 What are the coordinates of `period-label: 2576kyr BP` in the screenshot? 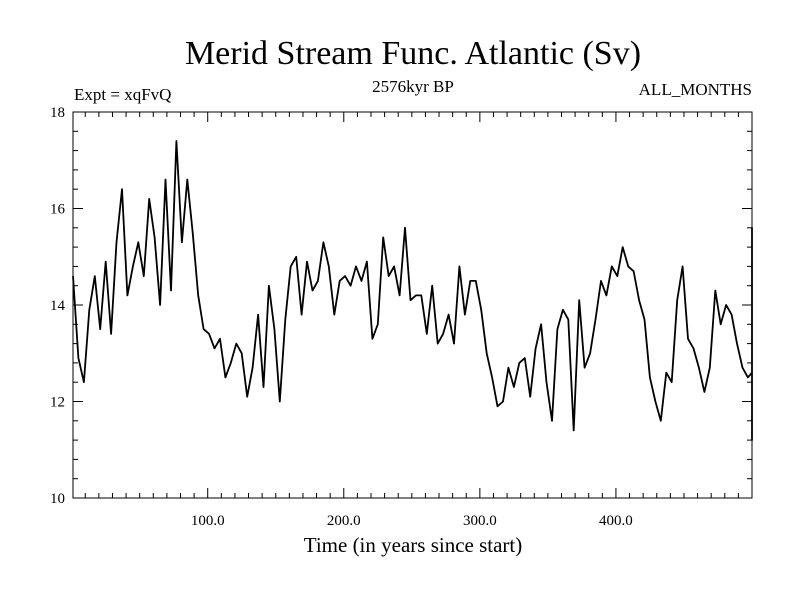 It's located at (413, 86).